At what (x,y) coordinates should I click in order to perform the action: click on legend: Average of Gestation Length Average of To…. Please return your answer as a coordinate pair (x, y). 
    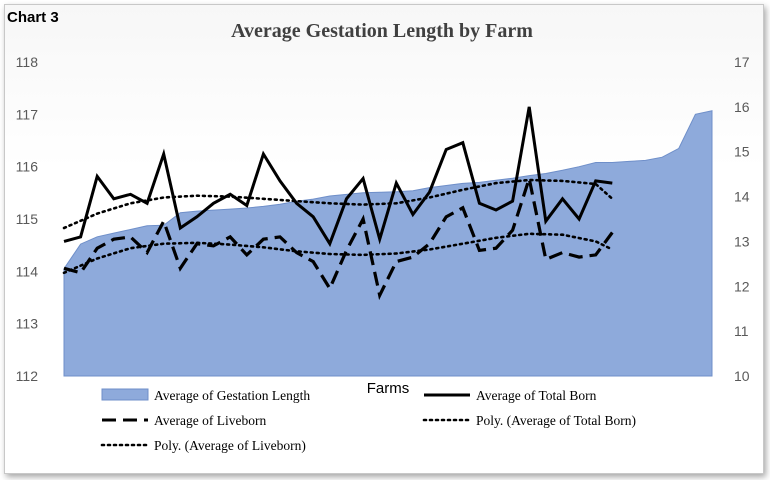
    Looking at the image, I should click on (368, 420).